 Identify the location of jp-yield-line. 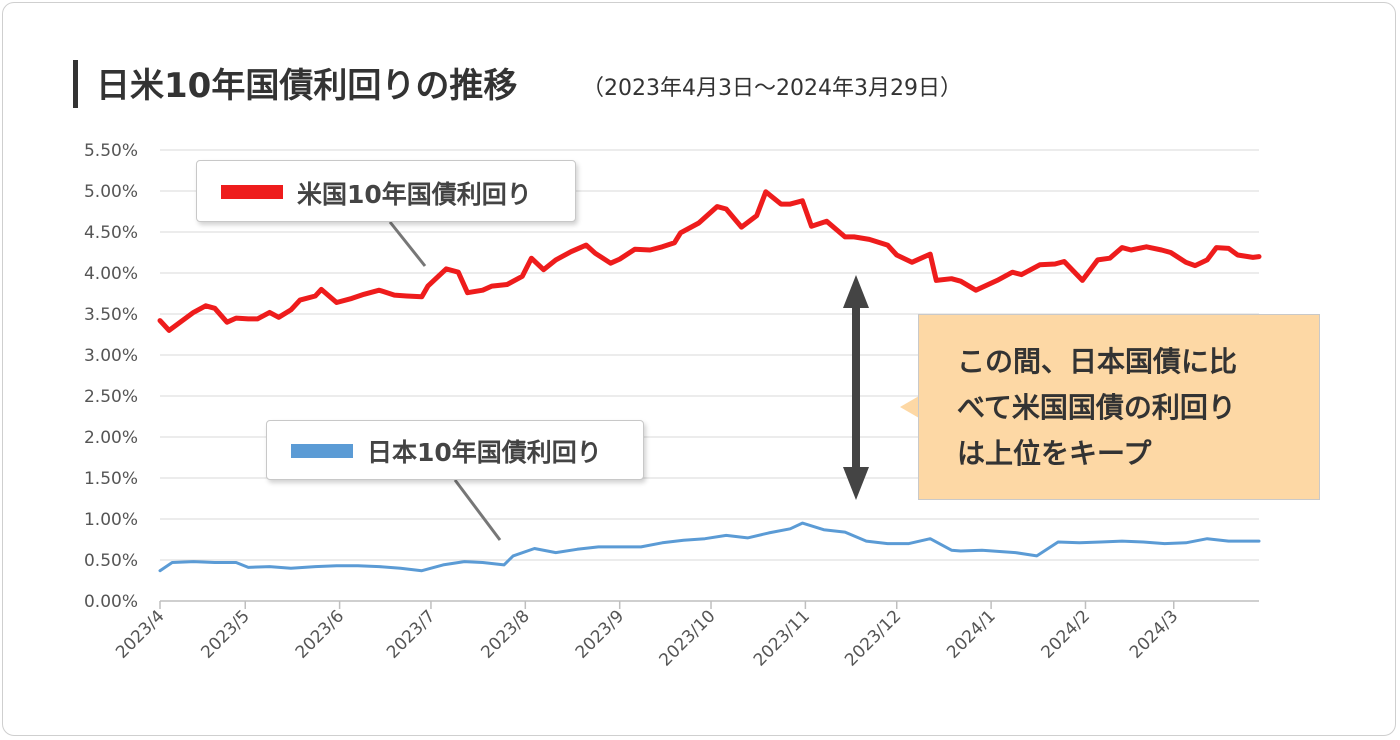
(709, 547).